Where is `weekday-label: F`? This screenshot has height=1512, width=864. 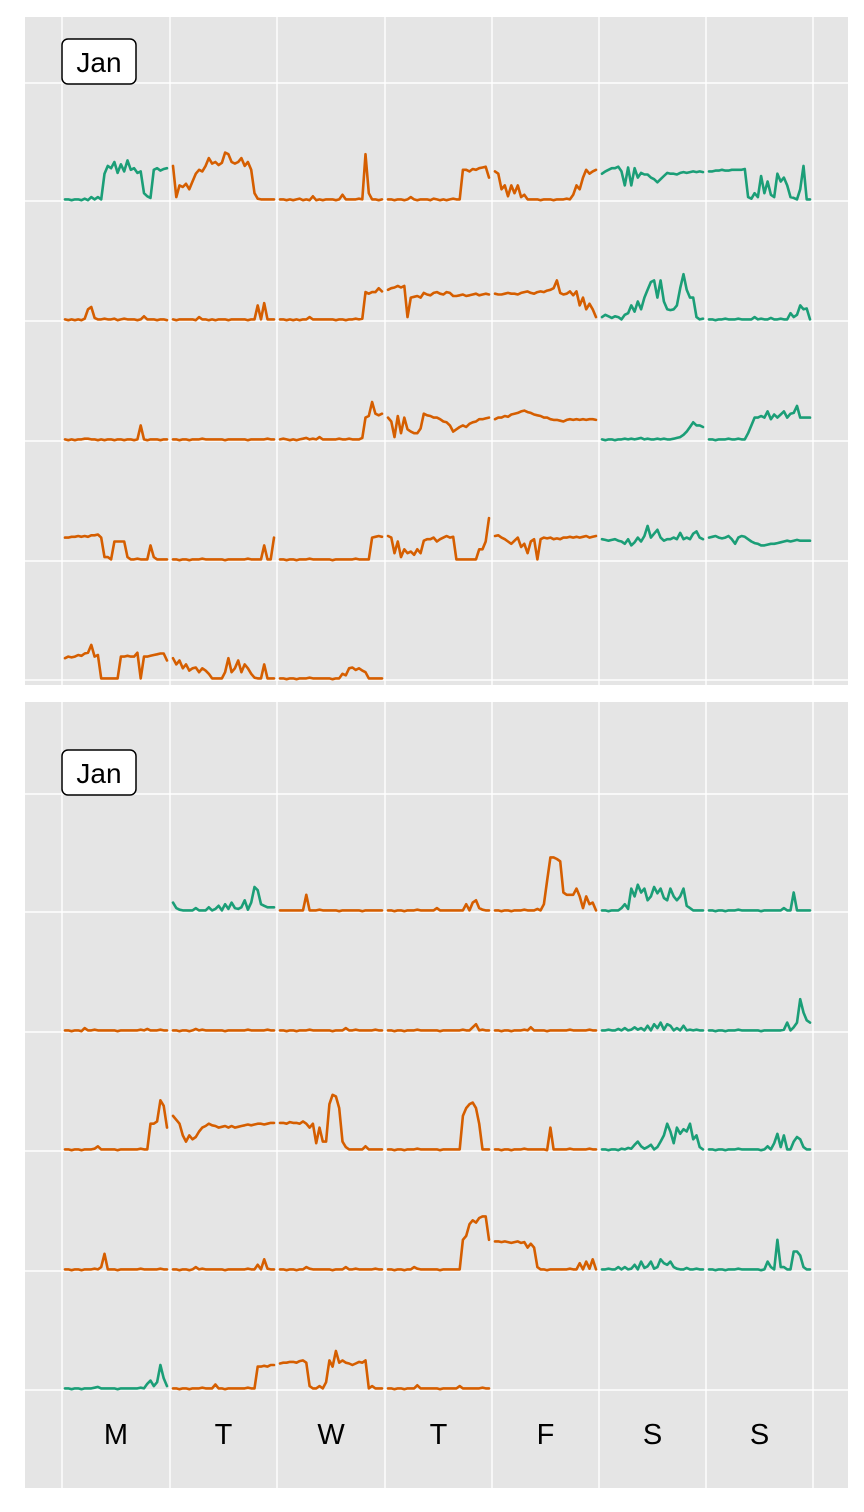
weekday-label: F is located at coordinates (546, 1435).